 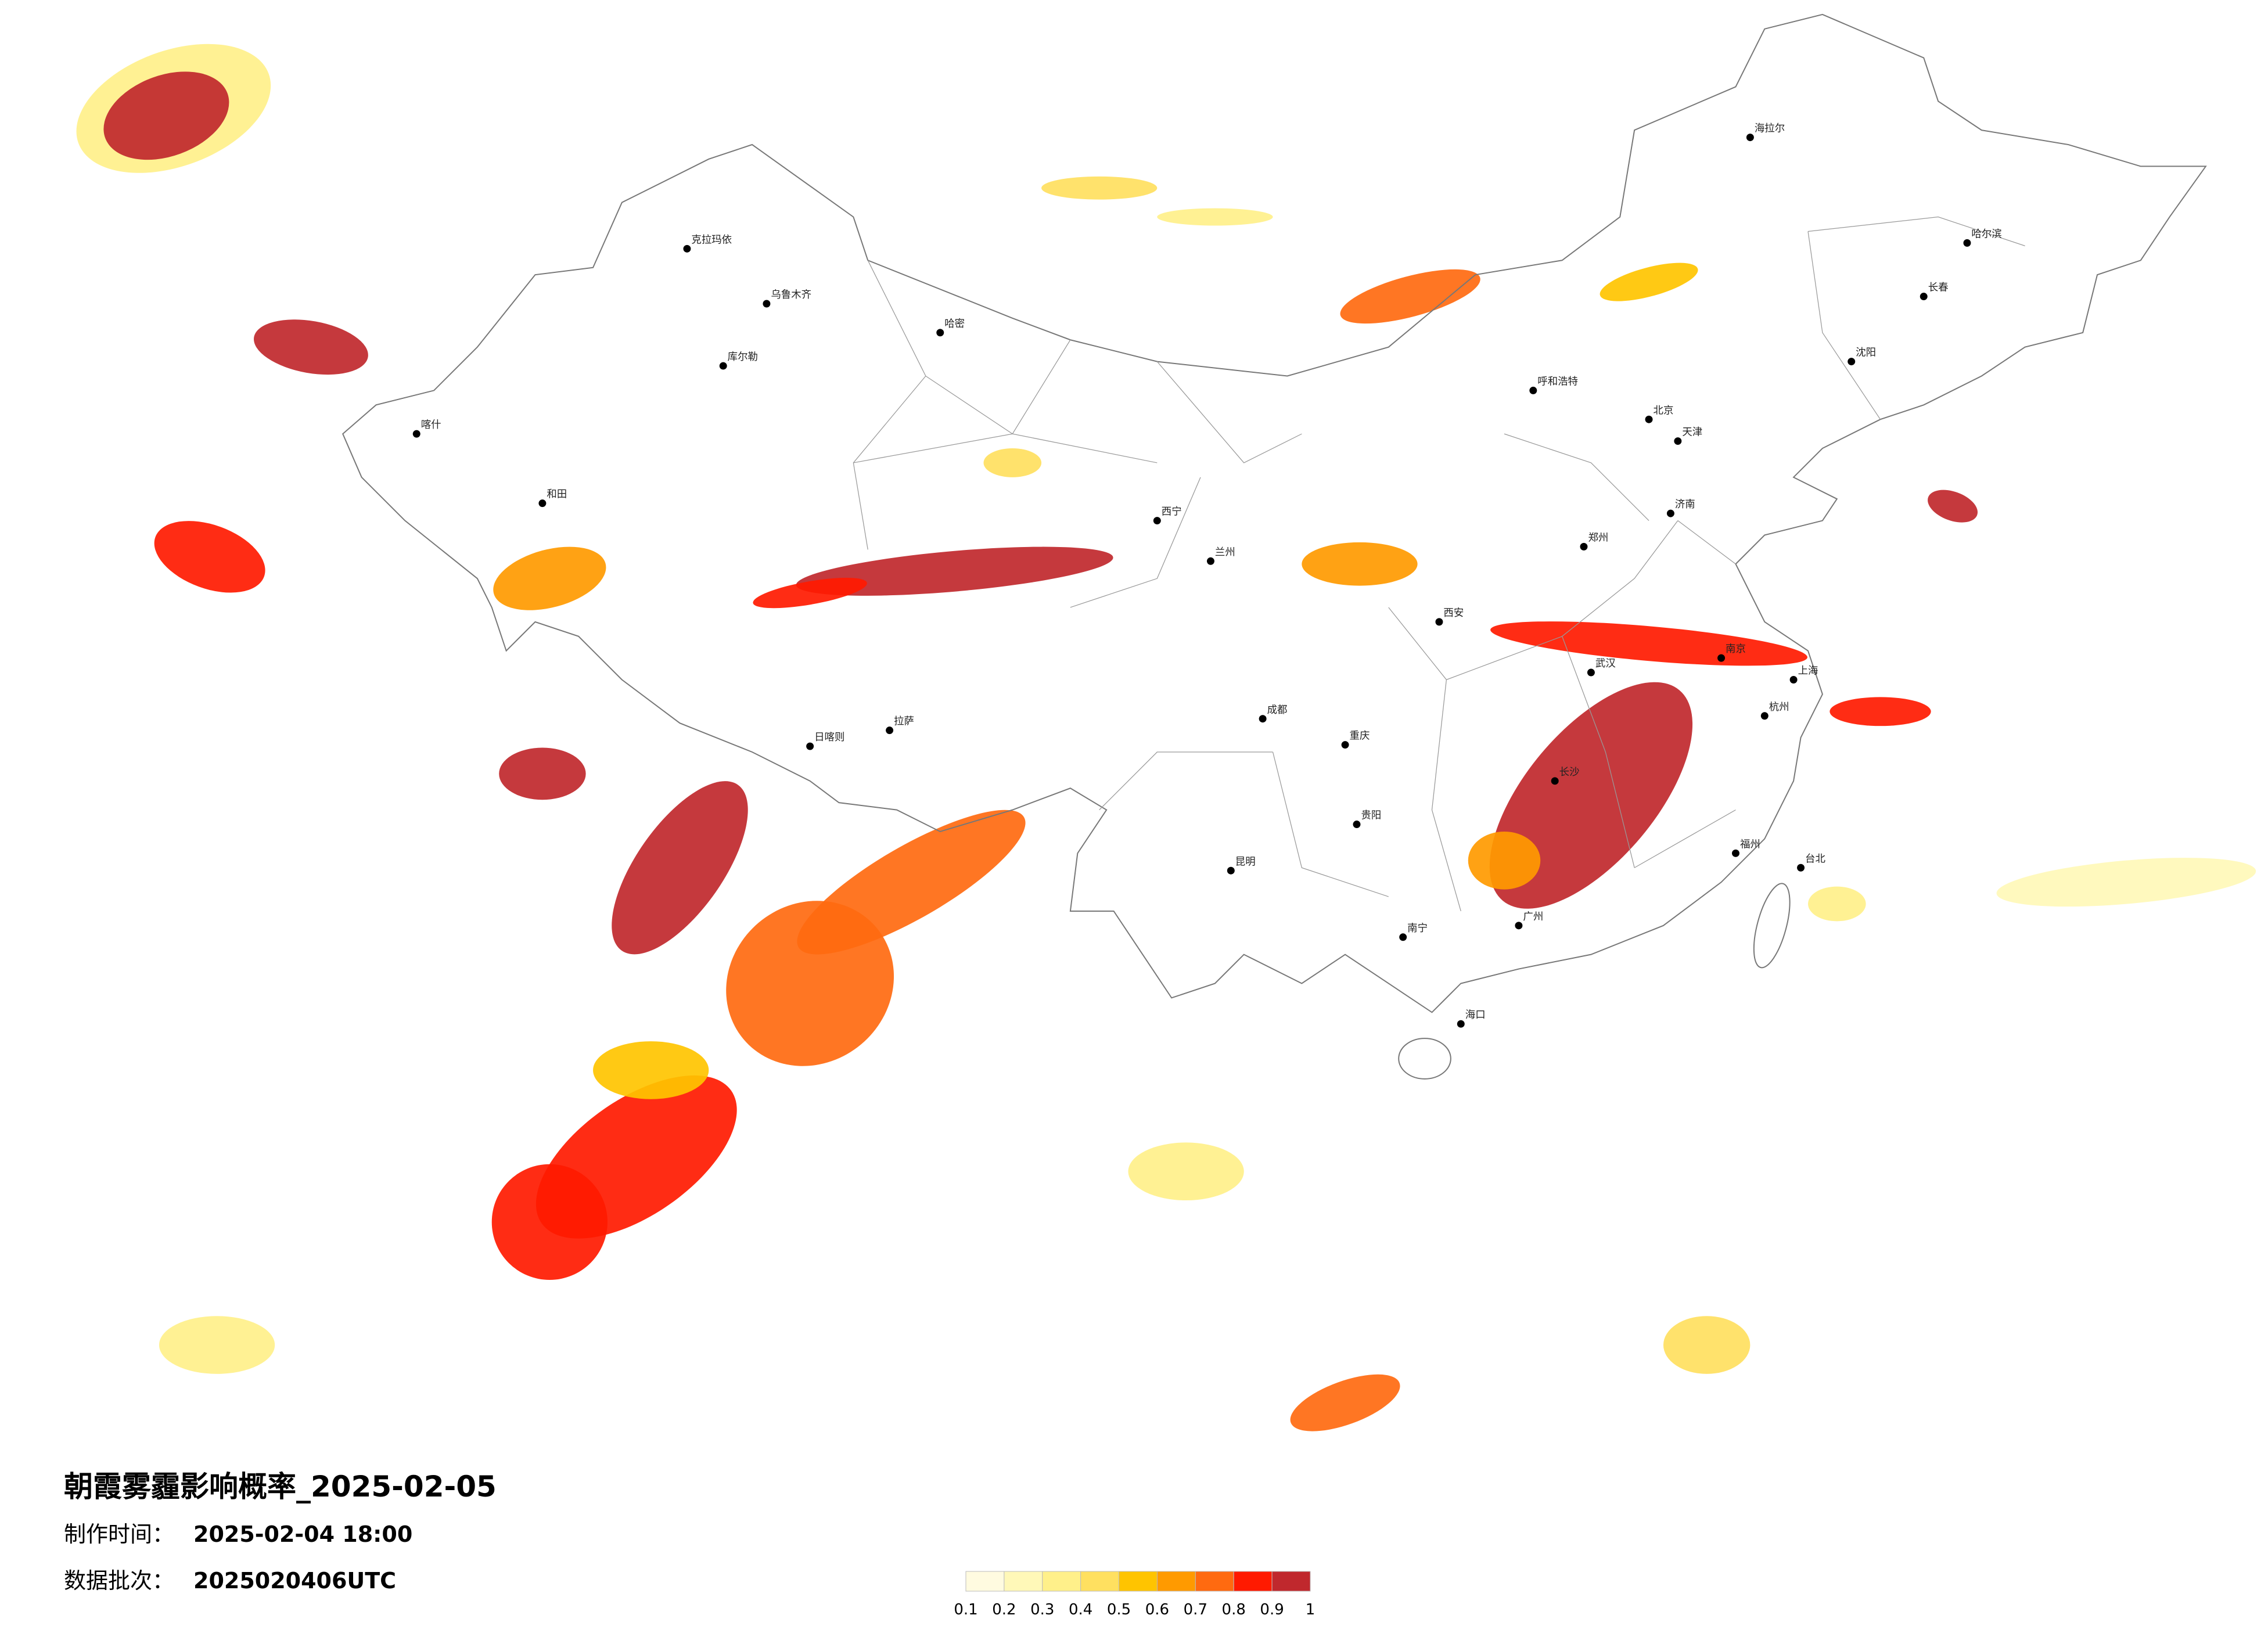 I want to click on legend-tick-label: 0.7, so click(x=1195, y=1609).